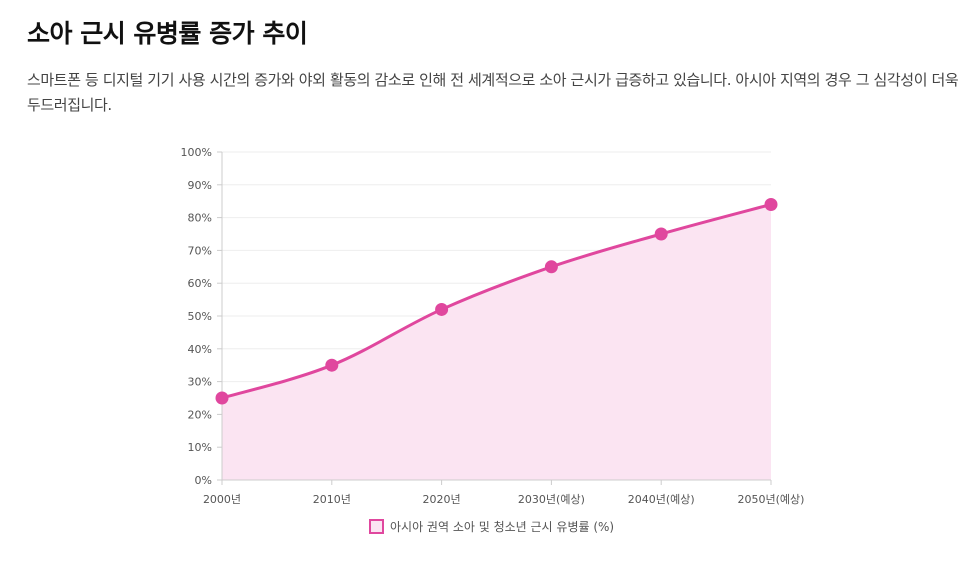  What do you see at coordinates (200, 447) in the screenshot?
I see `y-tick-label: 10%` at bounding box center [200, 447].